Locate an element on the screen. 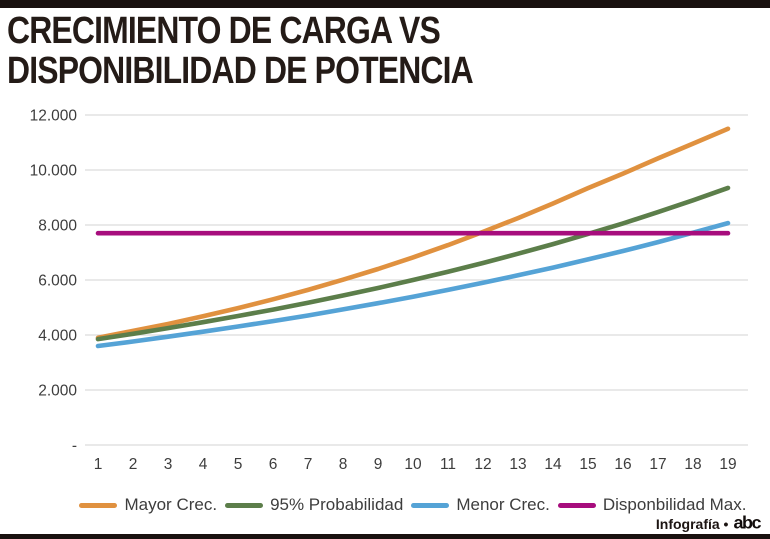  x-tick-label: 12 is located at coordinates (482, 464).